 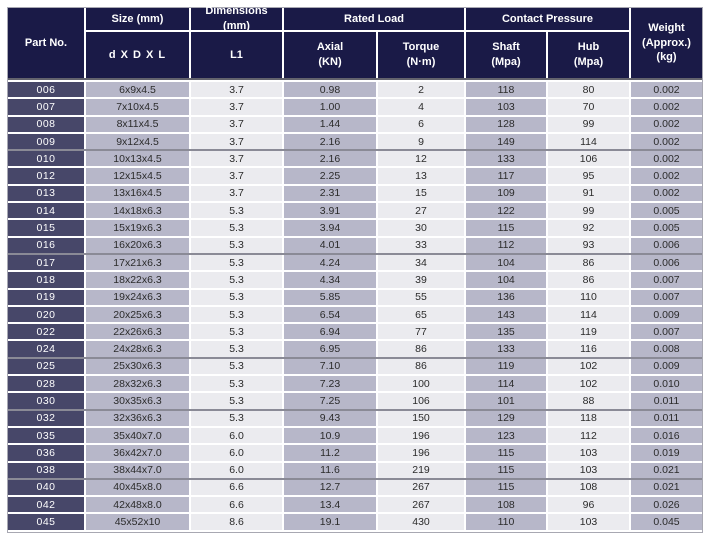 I want to click on cell-size: 7x10x4.5, so click(x=137, y=107).